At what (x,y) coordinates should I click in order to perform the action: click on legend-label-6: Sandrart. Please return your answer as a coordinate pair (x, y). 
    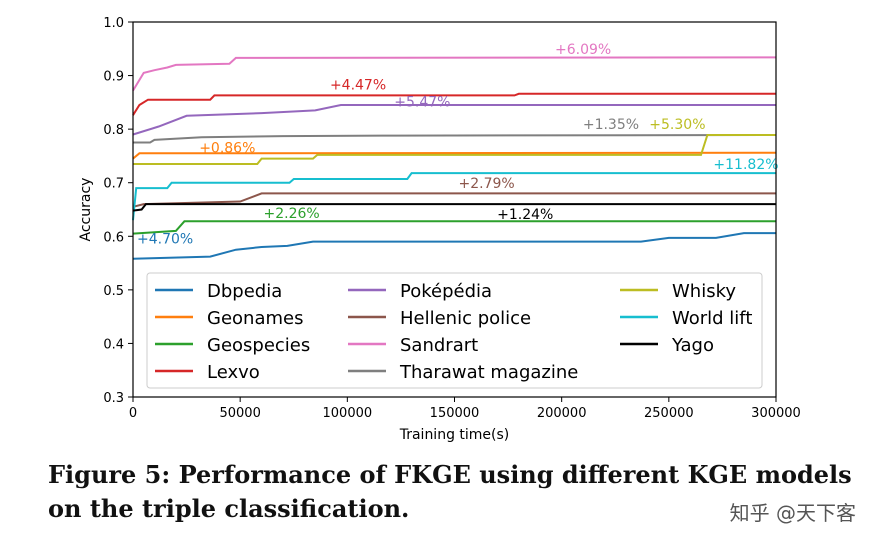
    Looking at the image, I should click on (439, 345).